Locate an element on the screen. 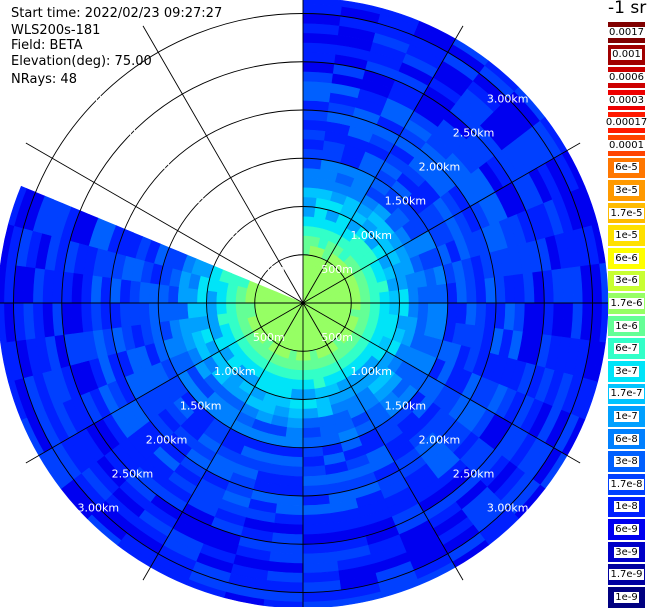 This screenshot has height=608, width=647. colorbar-label: 6e-8 is located at coordinates (626, 439).